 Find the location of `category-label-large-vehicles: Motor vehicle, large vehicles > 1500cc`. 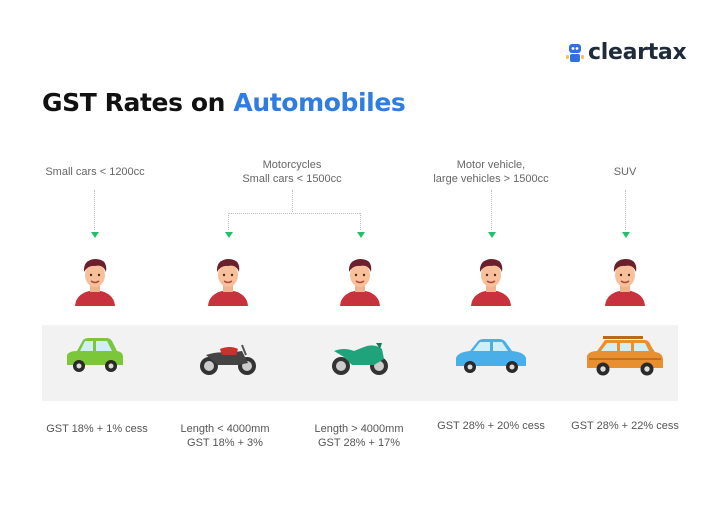

category-label-large-vehicles: Motor vehicle, large vehicles > 1500cc is located at coordinates (491, 172).